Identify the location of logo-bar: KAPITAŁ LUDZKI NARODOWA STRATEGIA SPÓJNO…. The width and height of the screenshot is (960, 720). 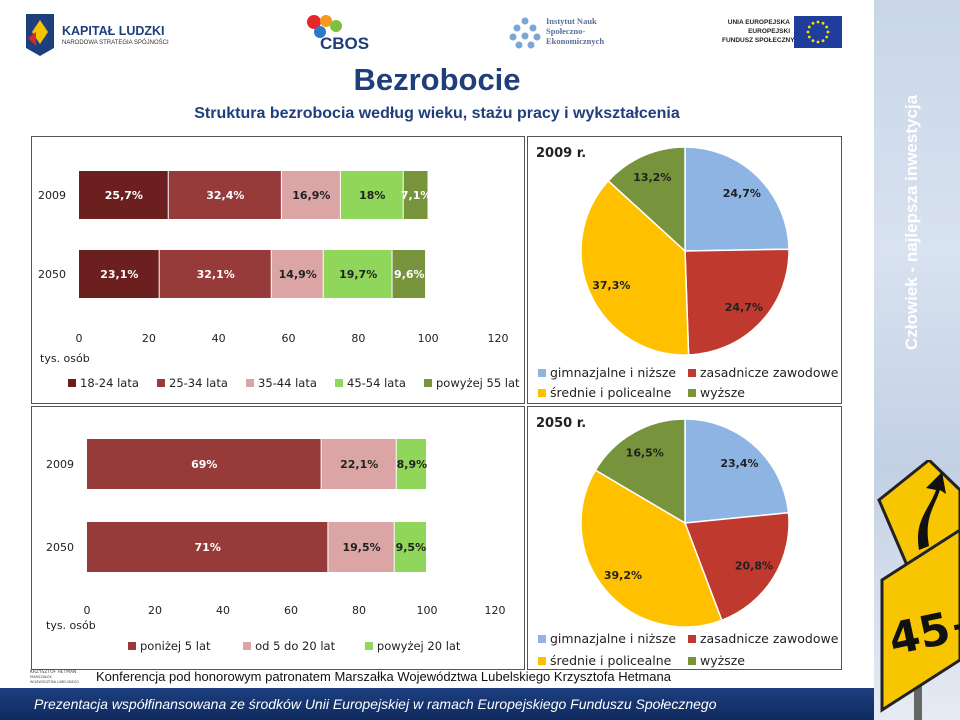
(437, 33).